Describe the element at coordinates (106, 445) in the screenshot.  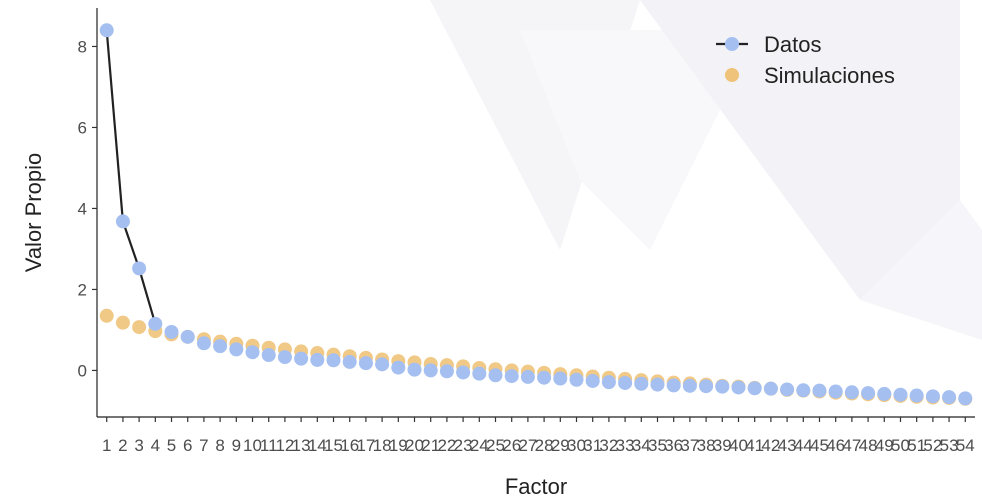
I see `x-tick-label: 1` at that location.